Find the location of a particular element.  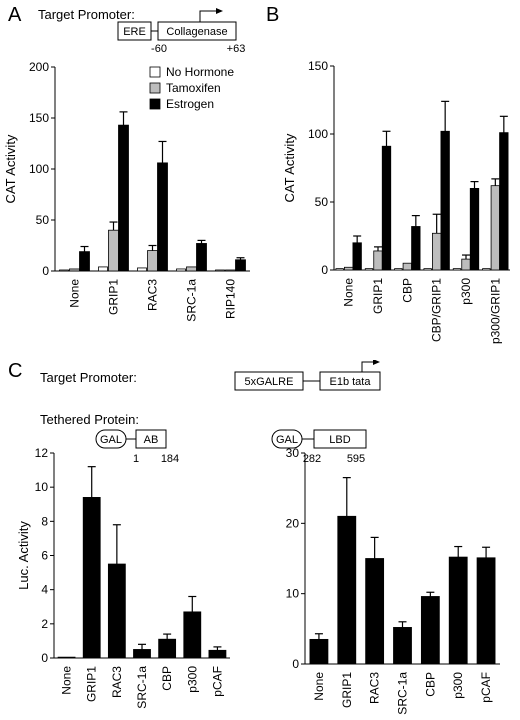

promoter-label: Target Promoter: is located at coordinates (86, 14).